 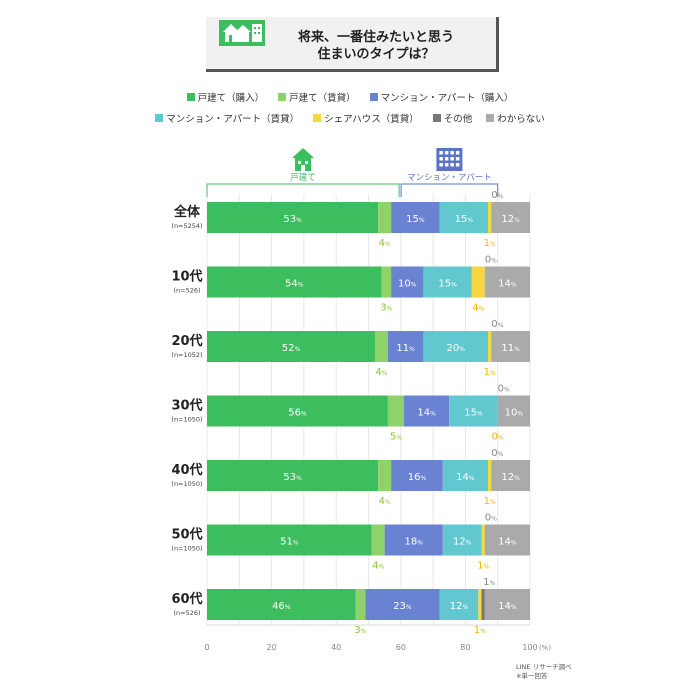 I want to click on data-label: 20%, so click(x=455, y=348).